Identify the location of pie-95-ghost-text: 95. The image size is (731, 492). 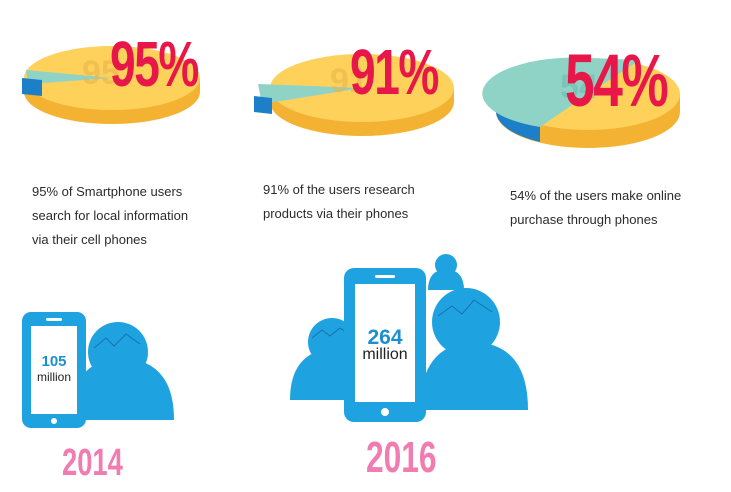
(101, 73).